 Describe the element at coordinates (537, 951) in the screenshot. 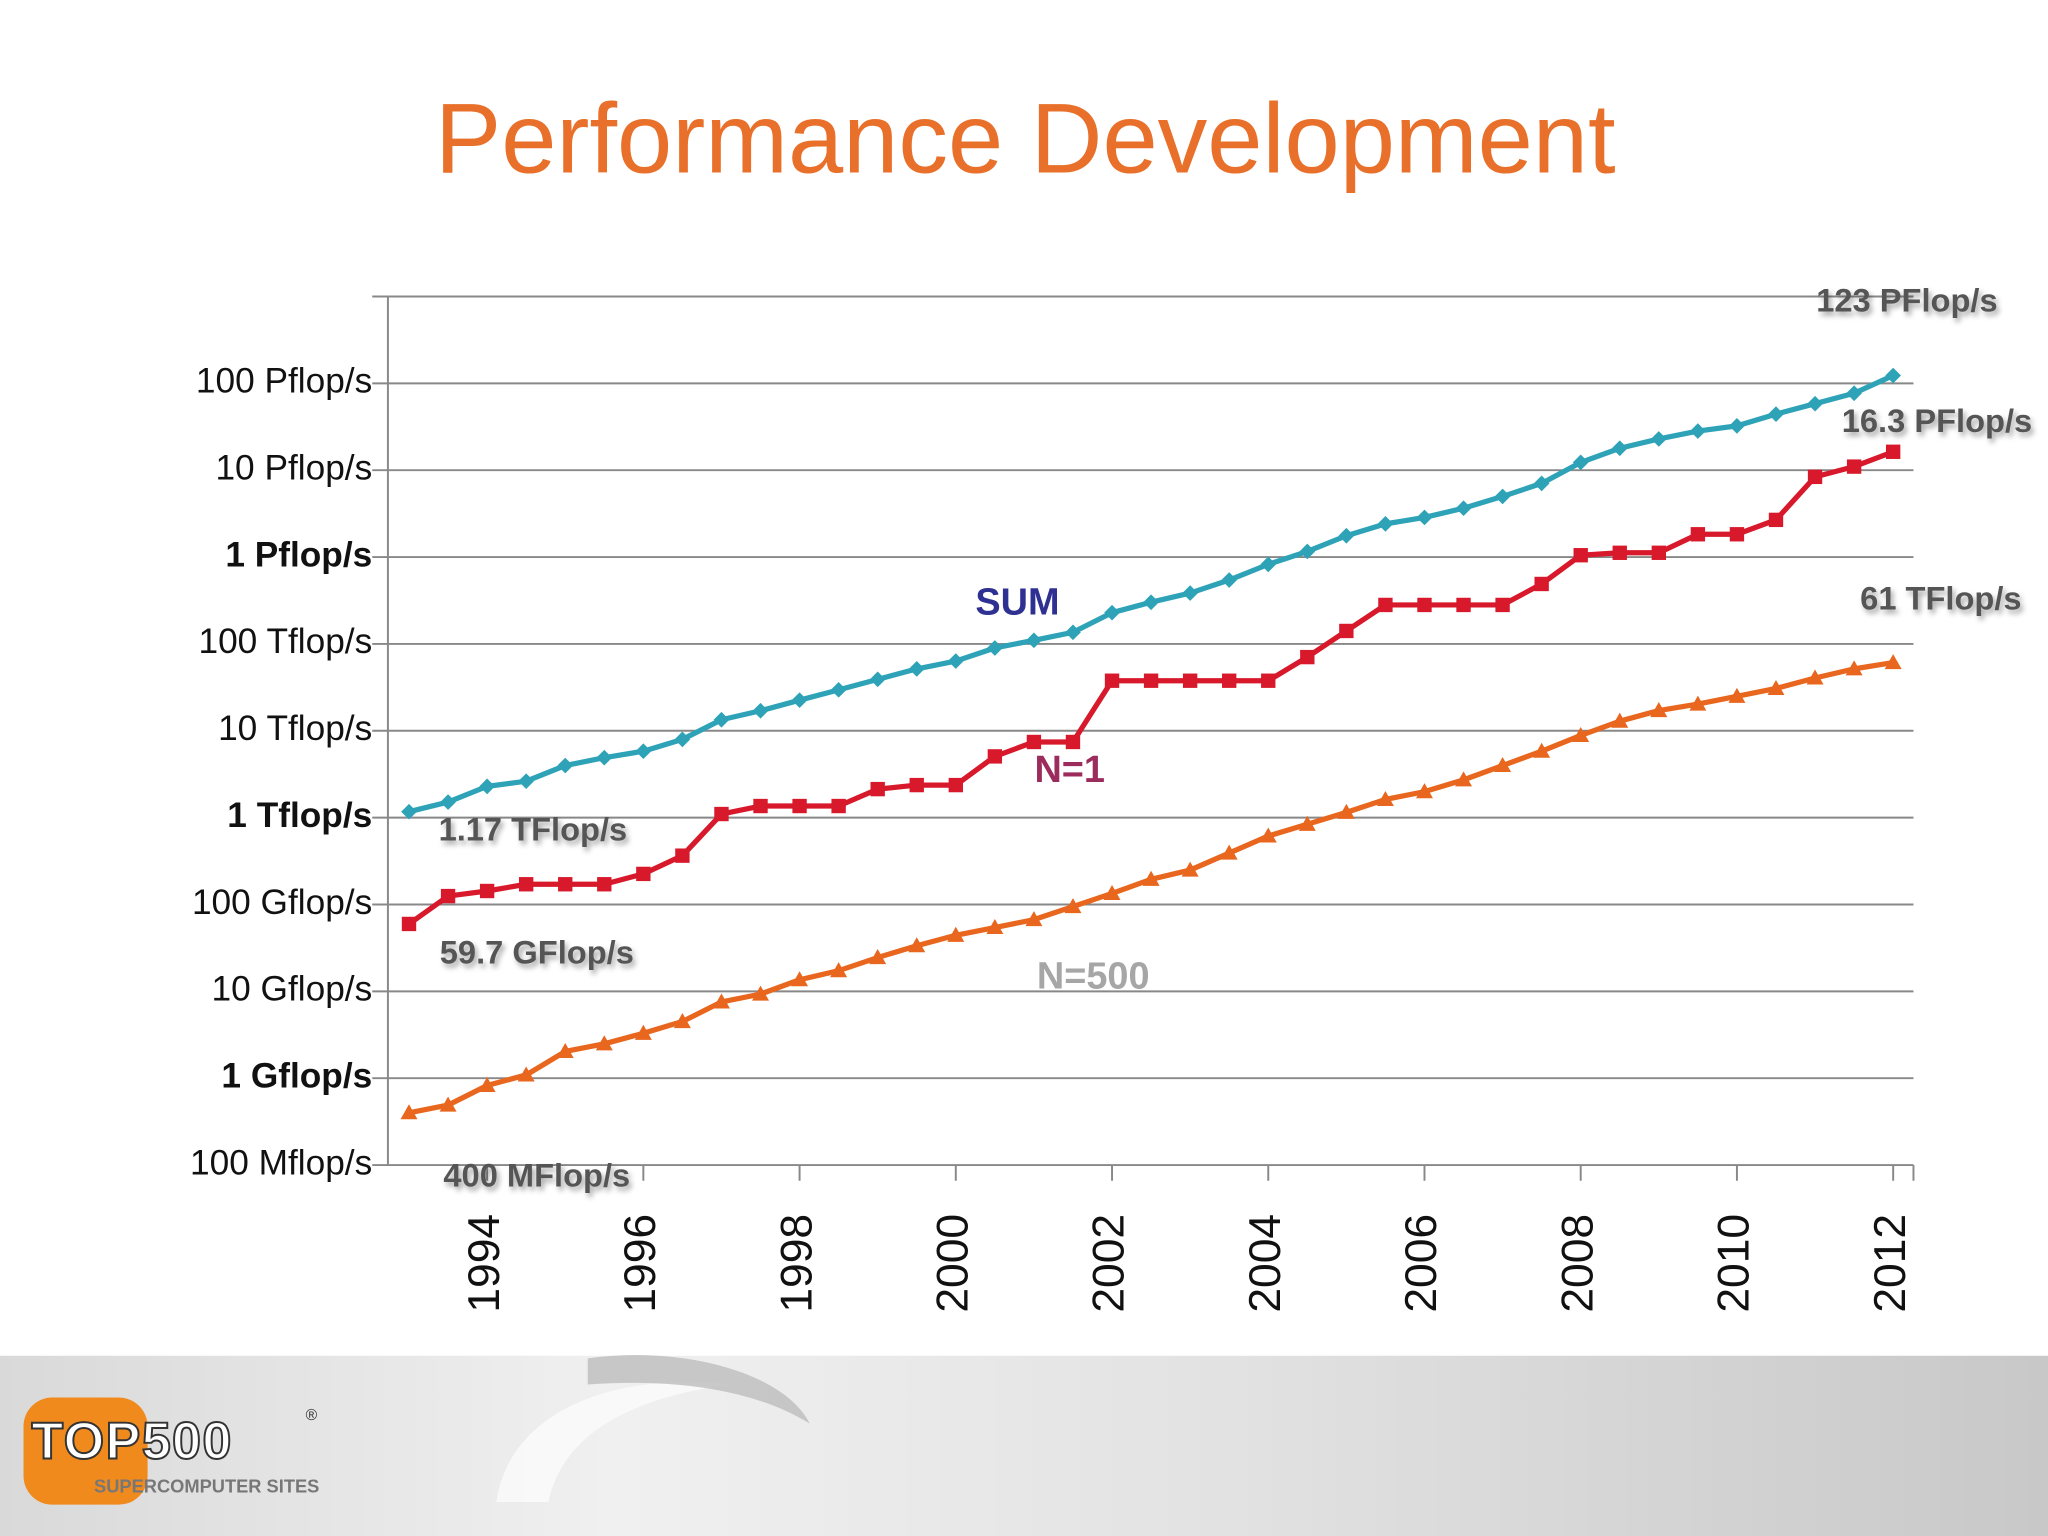

I see `annotation: 59.7 GFlop/s` at that location.